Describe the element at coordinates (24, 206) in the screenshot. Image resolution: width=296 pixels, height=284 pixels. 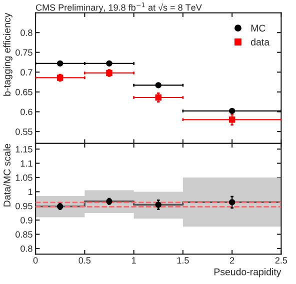
I see `y-tick-label: 0.95` at that location.